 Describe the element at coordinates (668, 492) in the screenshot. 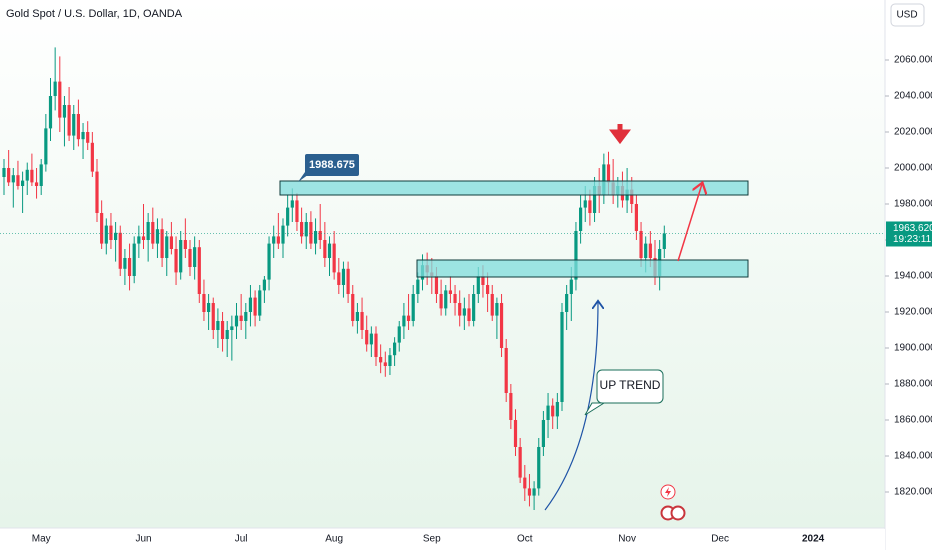

I see `event-icon-bolt` at that location.